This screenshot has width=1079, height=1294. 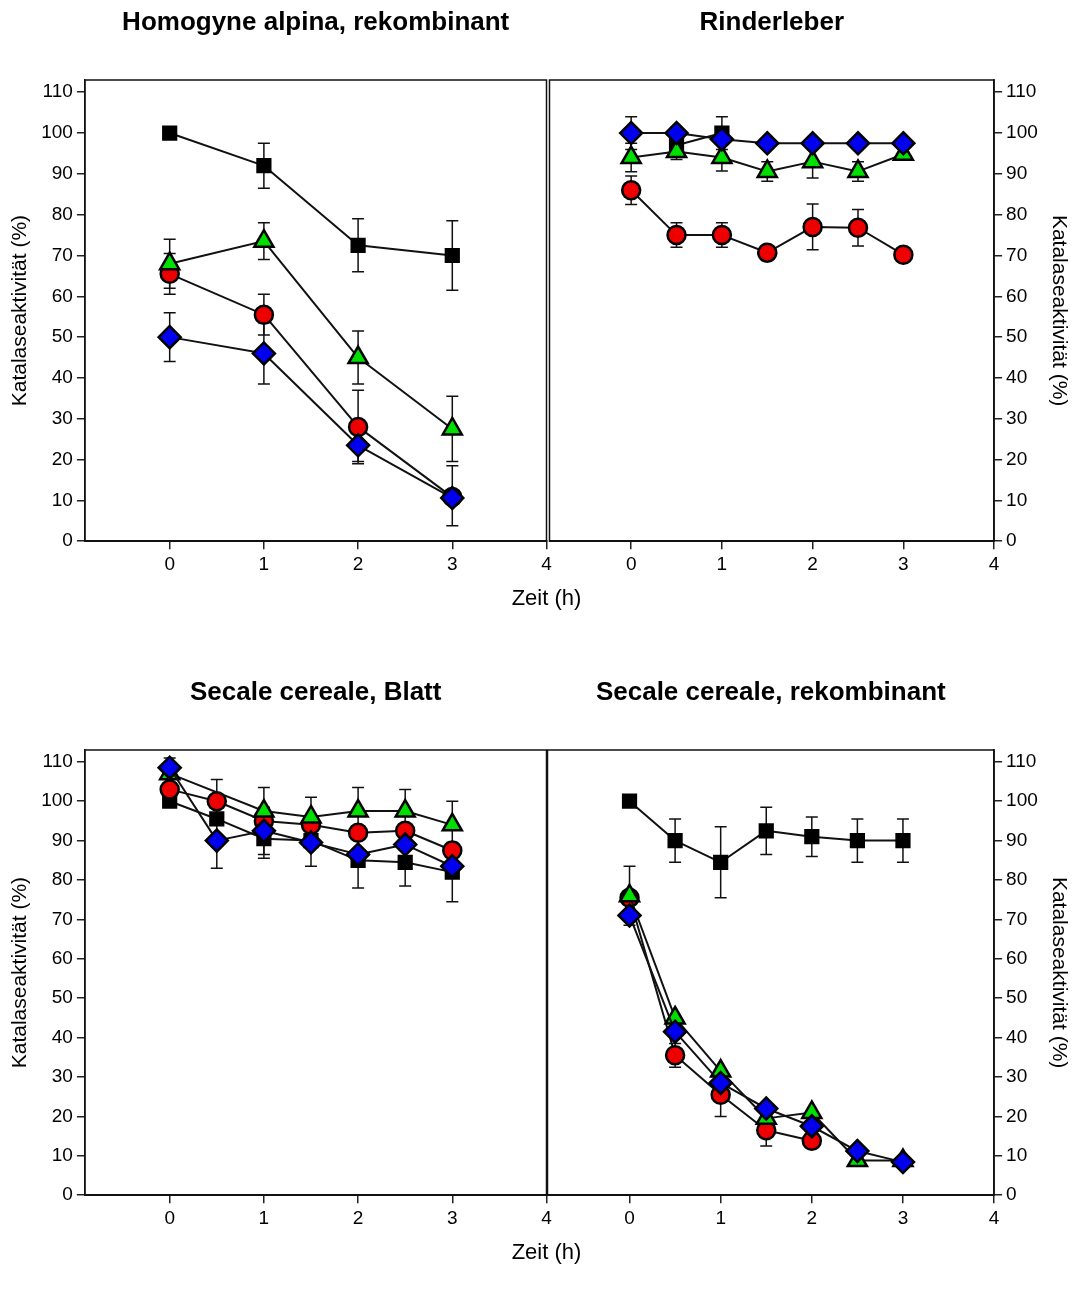 What do you see at coordinates (772, 21) in the screenshot?
I see `chart-title: Rinderleber` at bounding box center [772, 21].